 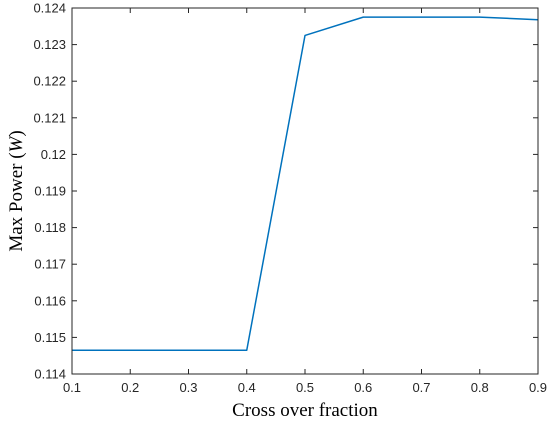 I want to click on x-tick-label: 0.8, so click(x=480, y=387).